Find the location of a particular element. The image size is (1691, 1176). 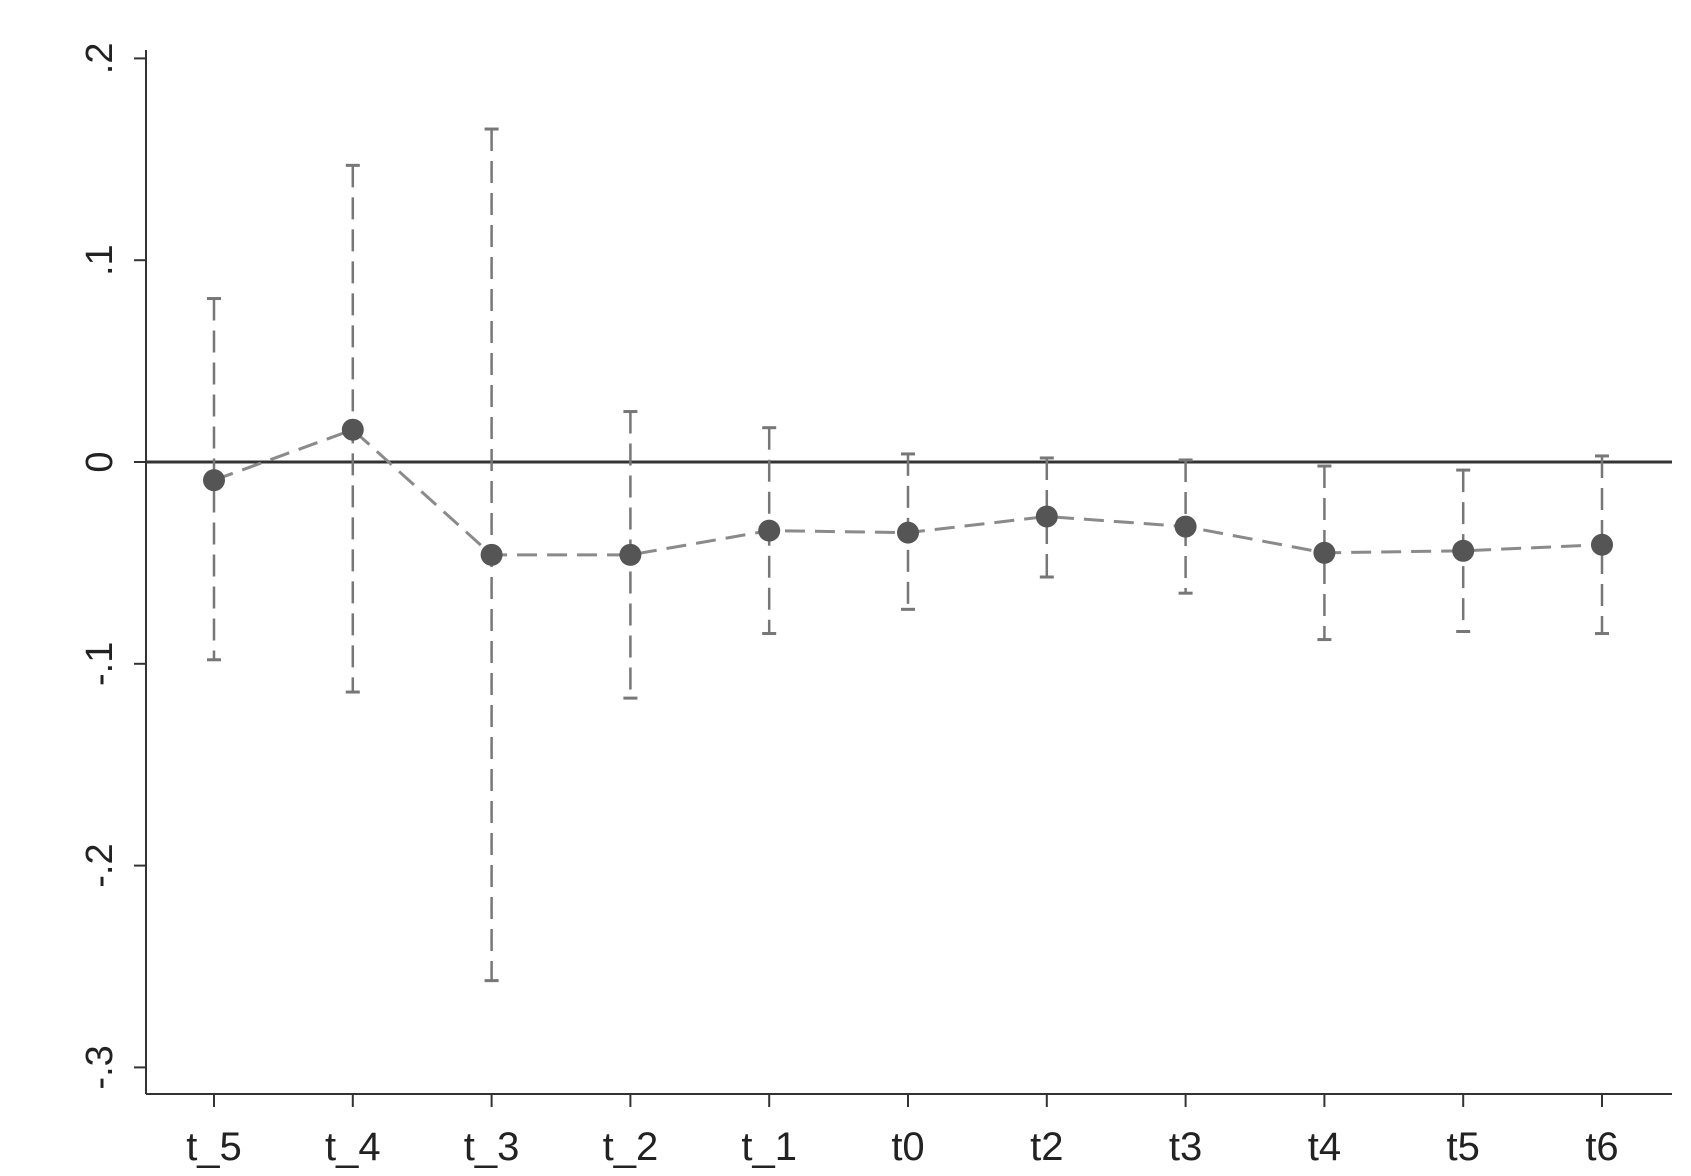

x-tick-label: t3 is located at coordinates (1185, 1147).